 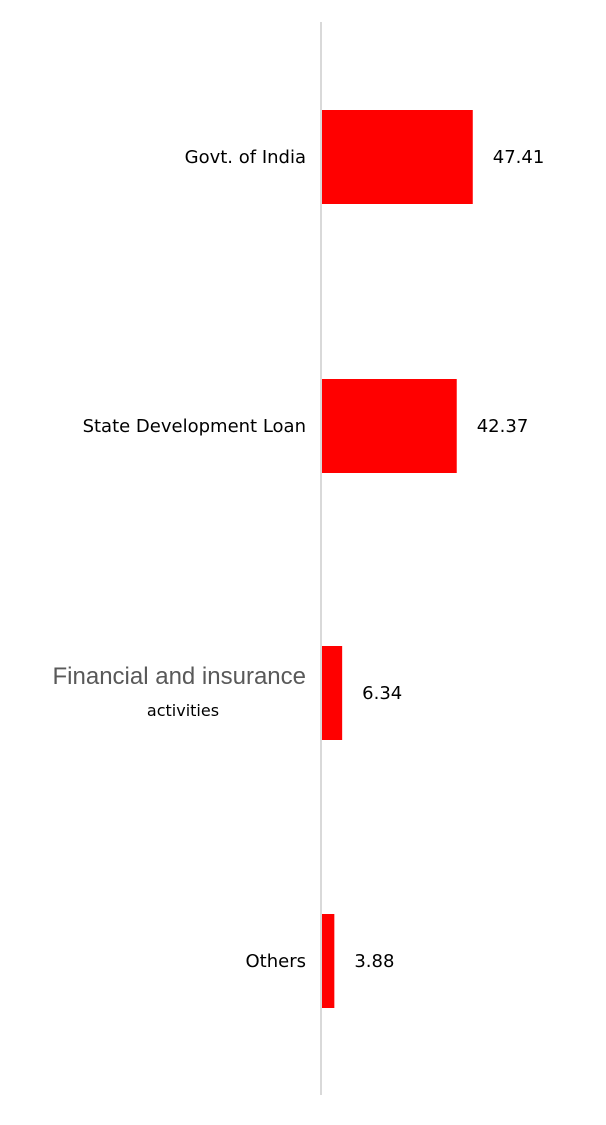 I want to click on bar-others, so click(x=328, y=961).